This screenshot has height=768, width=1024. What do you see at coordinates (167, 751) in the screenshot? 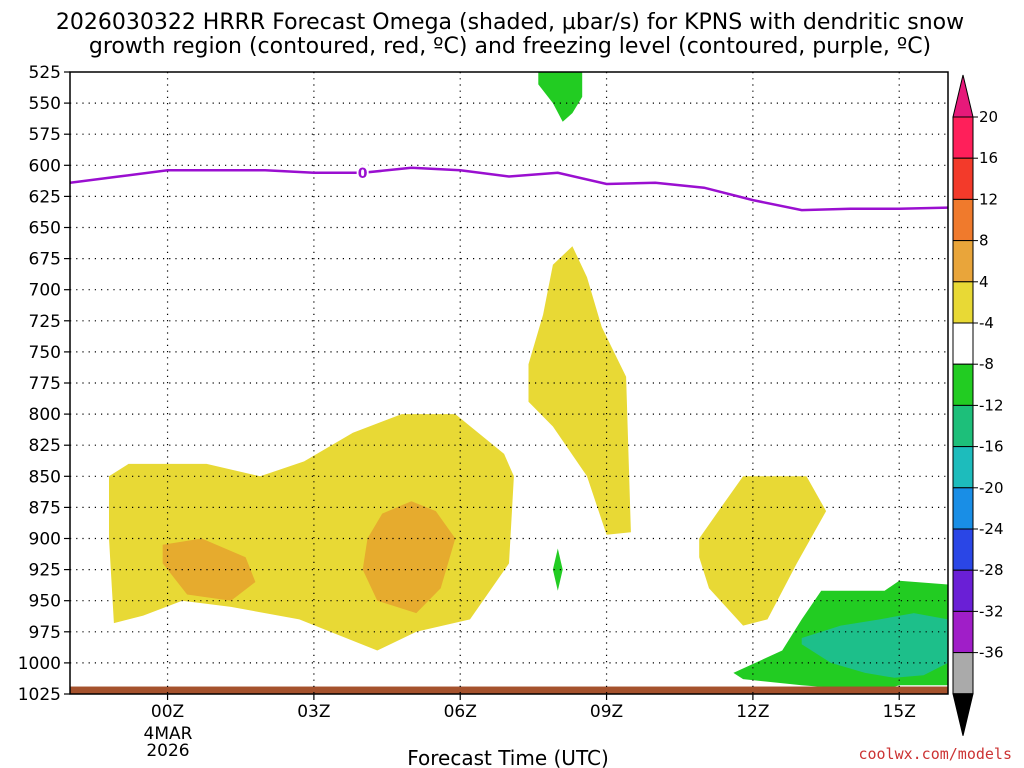
I see `x-date-year: 2026` at bounding box center [167, 751].